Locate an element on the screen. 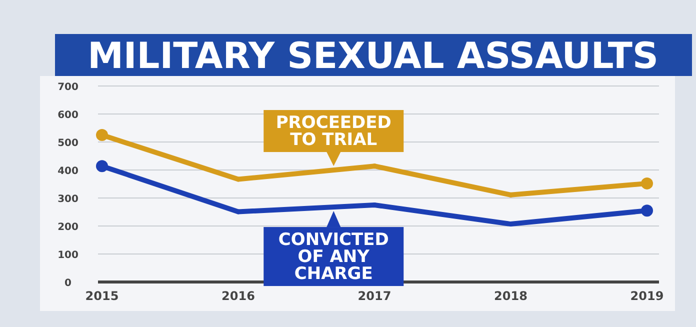 The width and height of the screenshot is (696, 327). x-tick-label: 2015 is located at coordinates (102, 296).